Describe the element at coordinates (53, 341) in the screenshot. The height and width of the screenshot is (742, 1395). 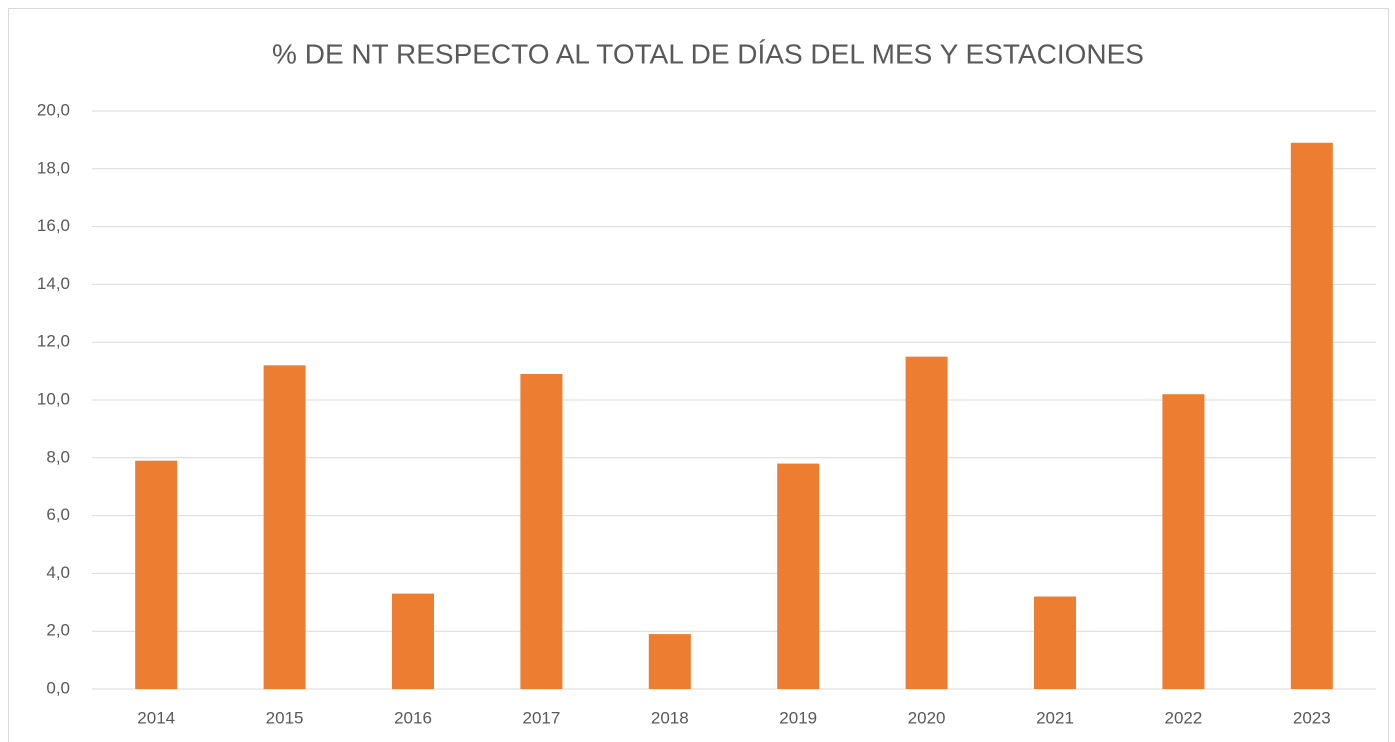
I see `y-tick-label: 12,0` at that location.